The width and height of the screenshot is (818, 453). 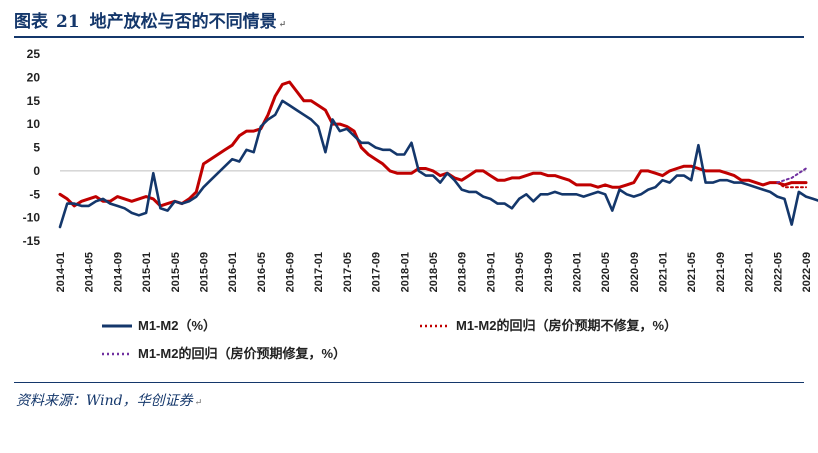 What do you see at coordinates (204, 272) in the screenshot?
I see `x-tick-label: 2015-09` at bounding box center [204, 272].